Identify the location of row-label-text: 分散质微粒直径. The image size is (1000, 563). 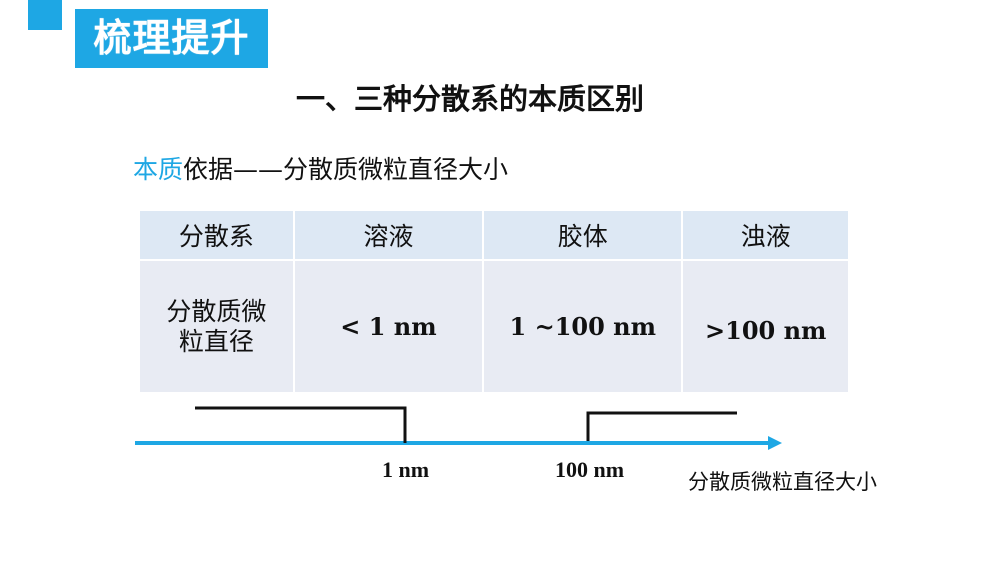
(216, 326).